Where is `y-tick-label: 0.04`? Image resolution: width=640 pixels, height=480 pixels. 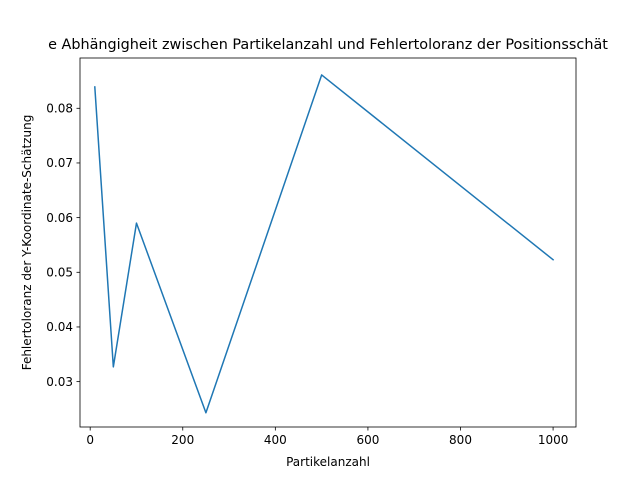 y-tick-label: 0.04 is located at coordinates (59, 327).